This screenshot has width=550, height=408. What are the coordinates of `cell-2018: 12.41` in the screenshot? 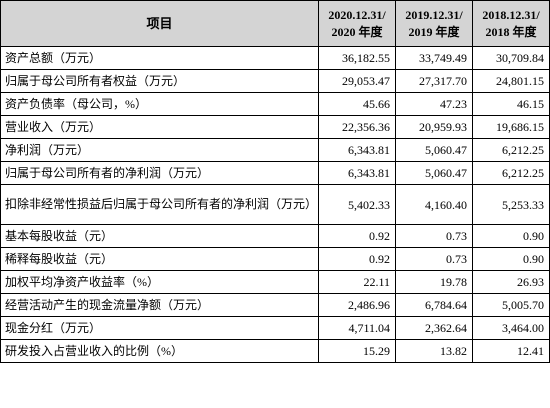 It's located at (511, 351).